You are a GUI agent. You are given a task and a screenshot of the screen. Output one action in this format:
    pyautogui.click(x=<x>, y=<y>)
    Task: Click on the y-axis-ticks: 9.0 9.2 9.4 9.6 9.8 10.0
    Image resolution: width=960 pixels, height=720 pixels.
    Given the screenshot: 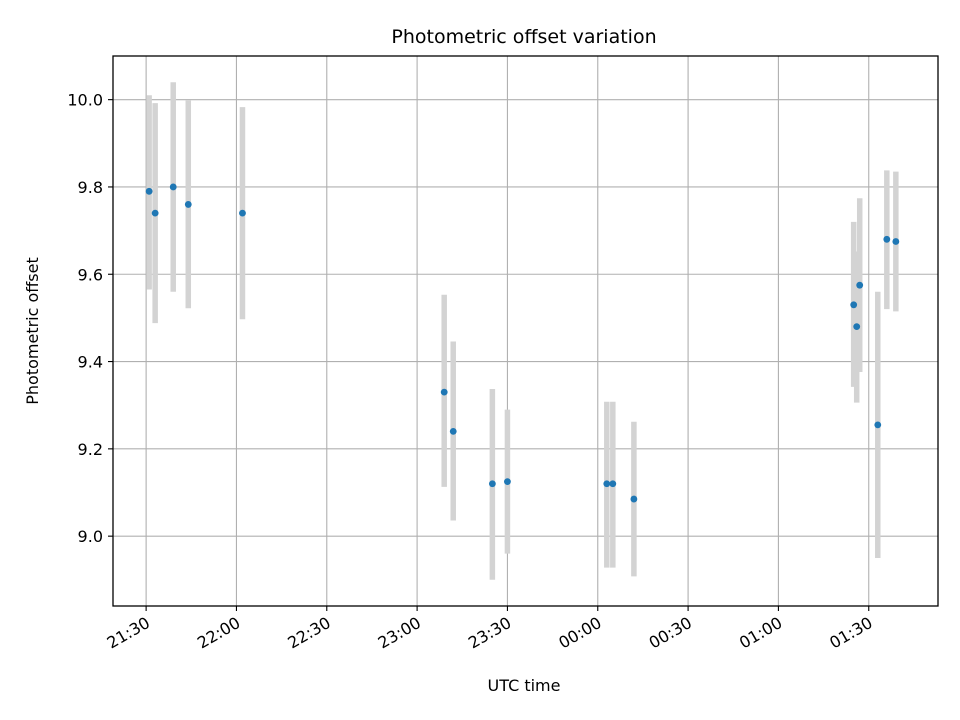 What is the action you would take?
    pyautogui.click(x=90, y=318)
    